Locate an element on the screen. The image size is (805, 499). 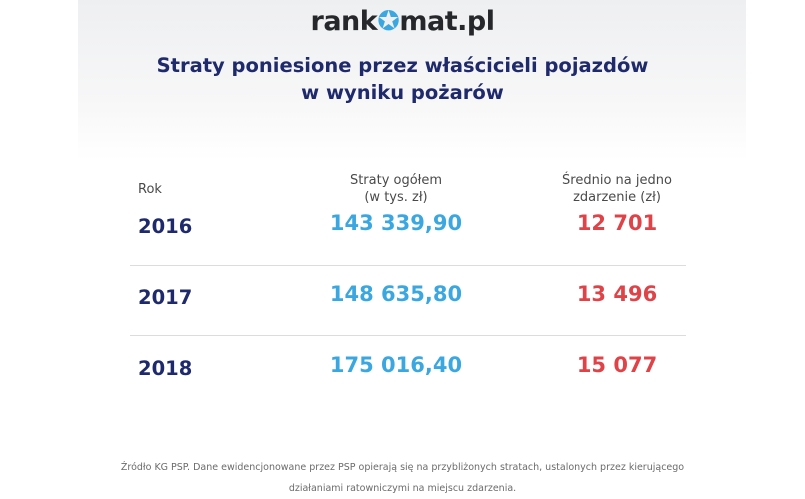
header-total-line-1: Straty ogółem is located at coordinates (396, 180).